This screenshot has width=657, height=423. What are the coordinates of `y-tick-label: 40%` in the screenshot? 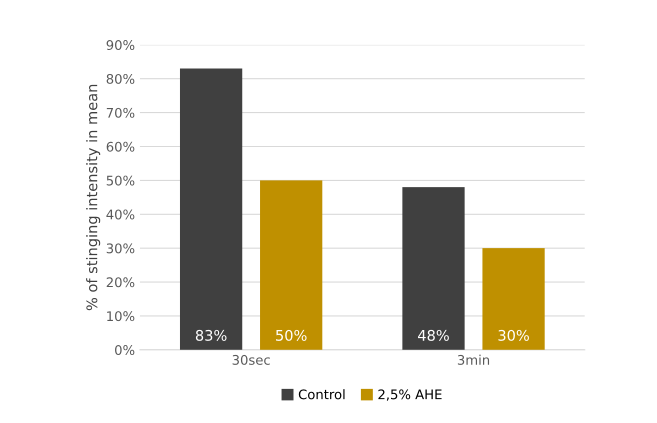 It's located at (120, 214).